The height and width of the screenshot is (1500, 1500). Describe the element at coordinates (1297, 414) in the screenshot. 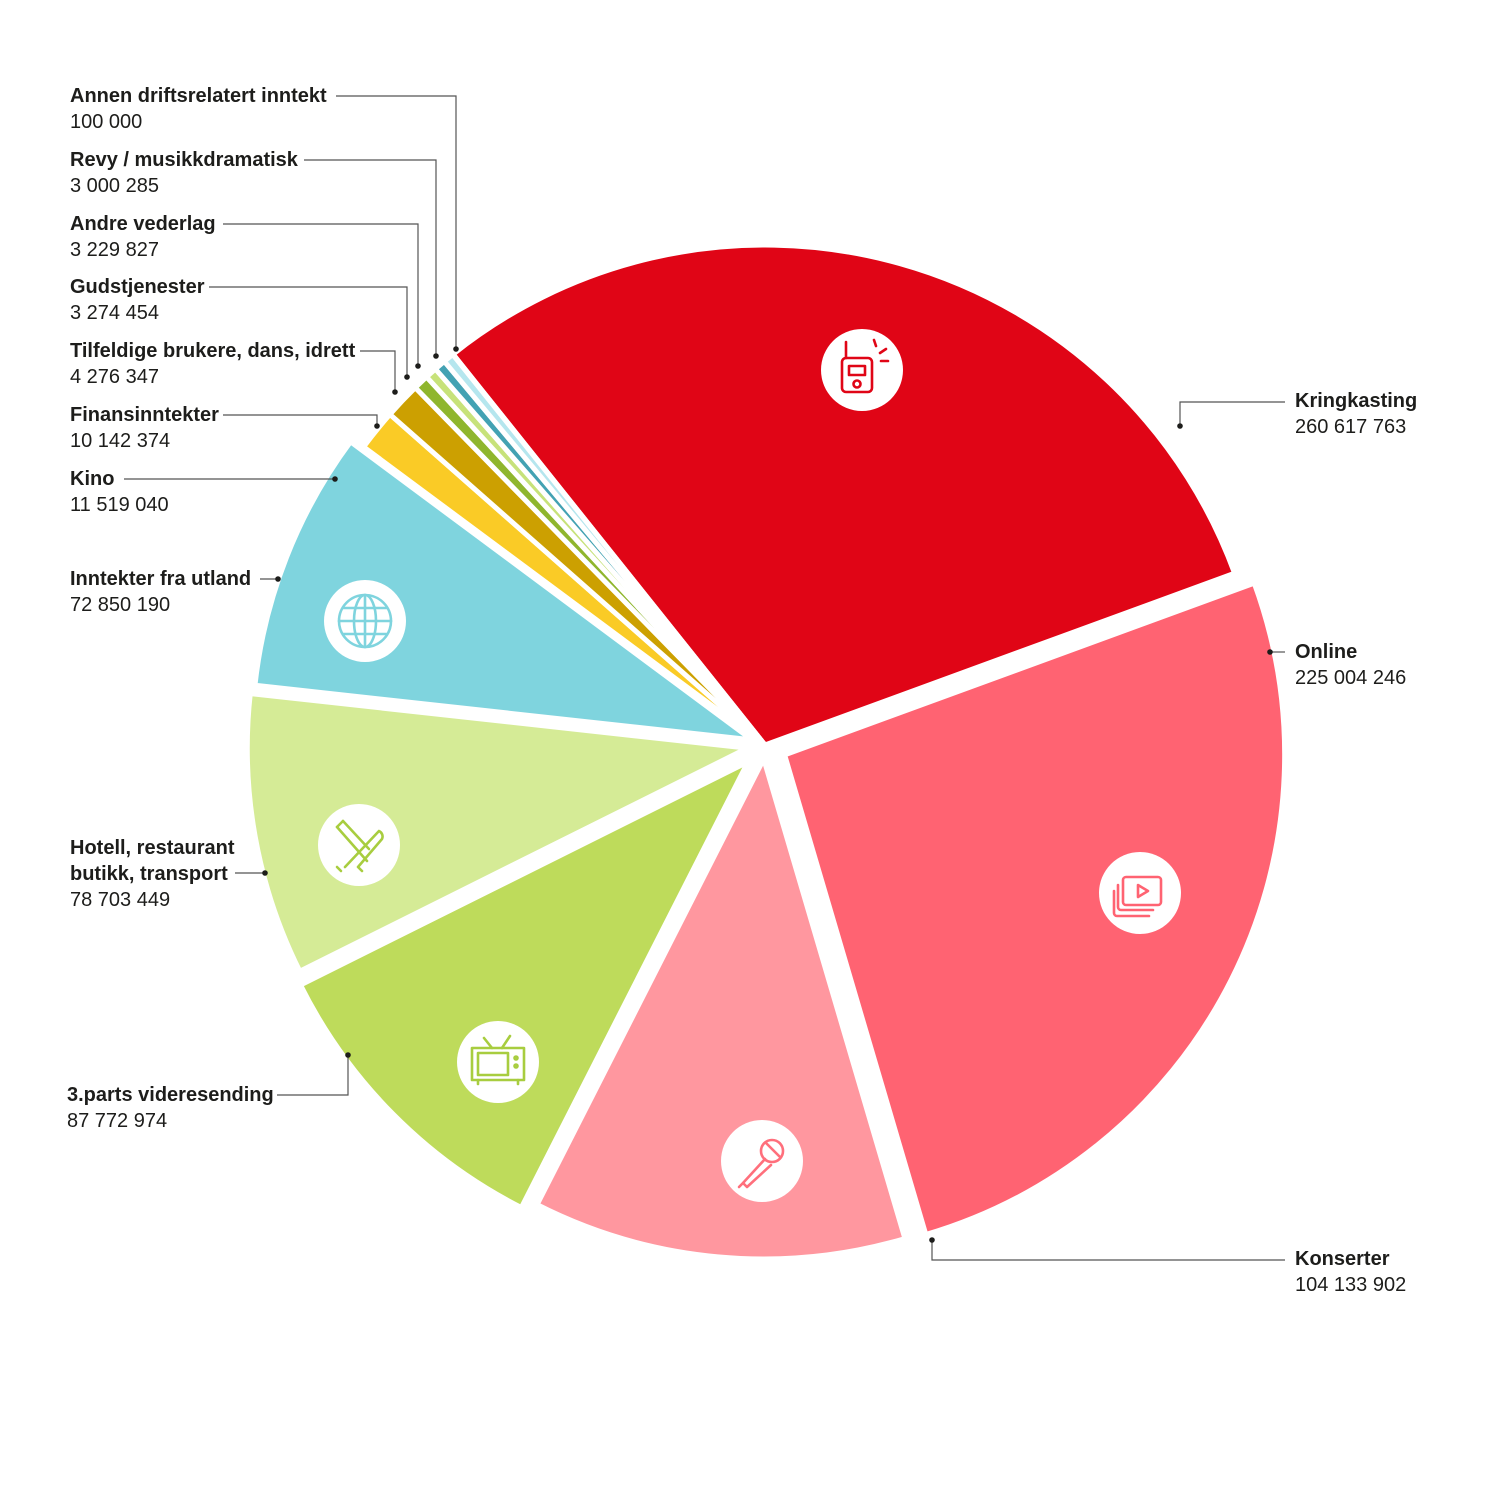

I see `label-kringkasting: Kringkasting 260 617 763` at that location.